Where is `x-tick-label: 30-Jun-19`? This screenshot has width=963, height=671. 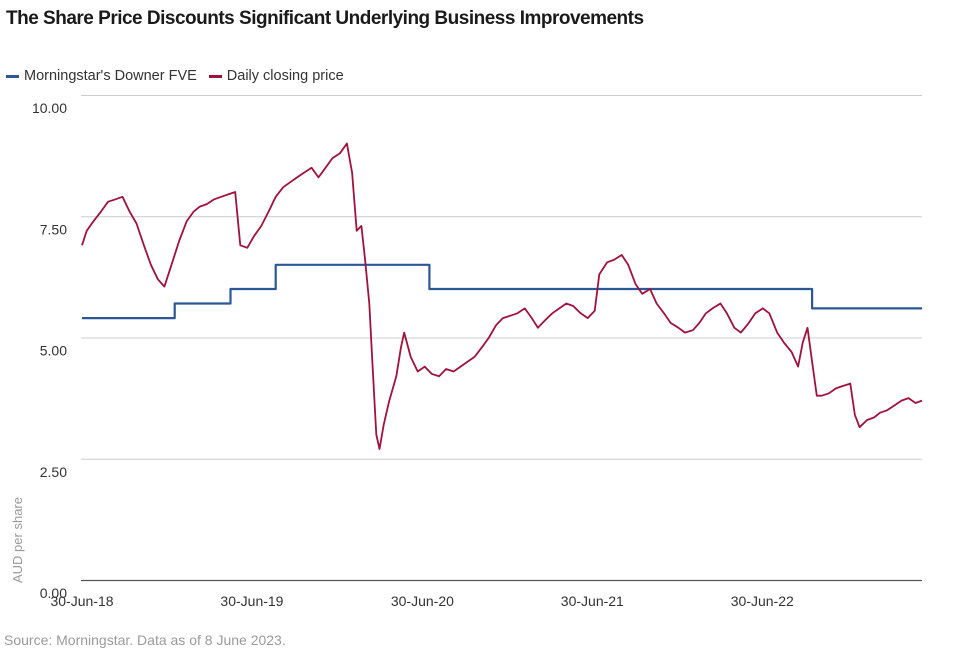
x-tick-label: 30-Jun-19 is located at coordinates (251, 601).